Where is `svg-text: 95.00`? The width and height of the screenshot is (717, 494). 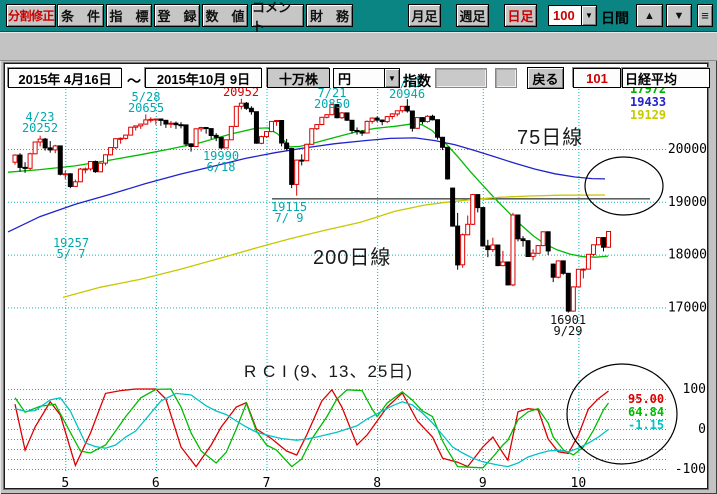 svg-text: 95.00 is located at coordinates (646, 399).